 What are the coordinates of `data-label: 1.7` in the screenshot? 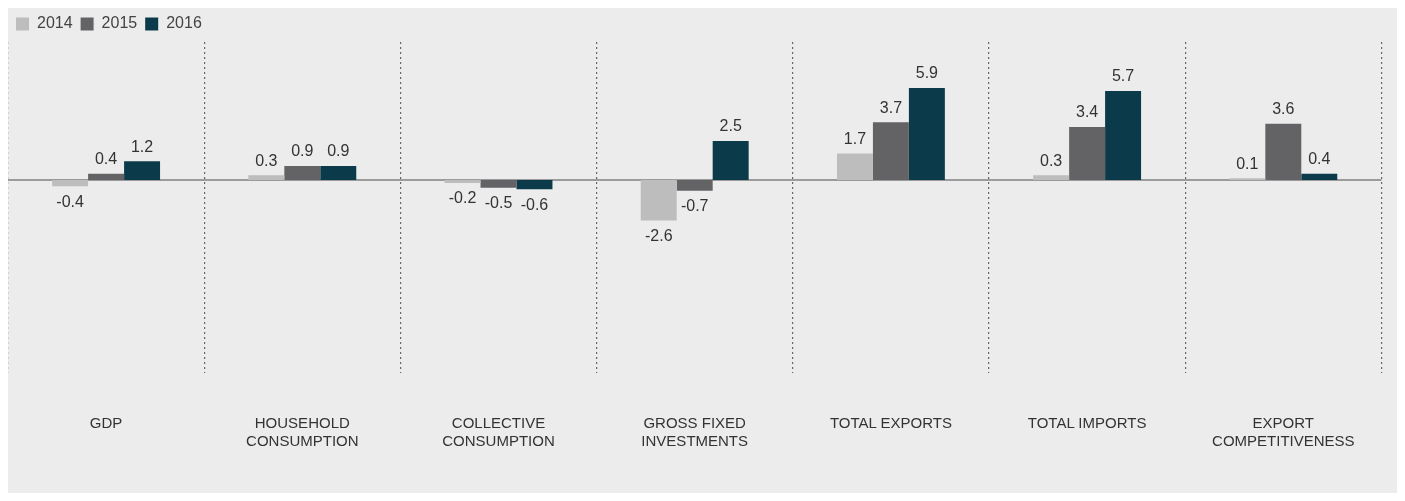 It's located at (855, 138).